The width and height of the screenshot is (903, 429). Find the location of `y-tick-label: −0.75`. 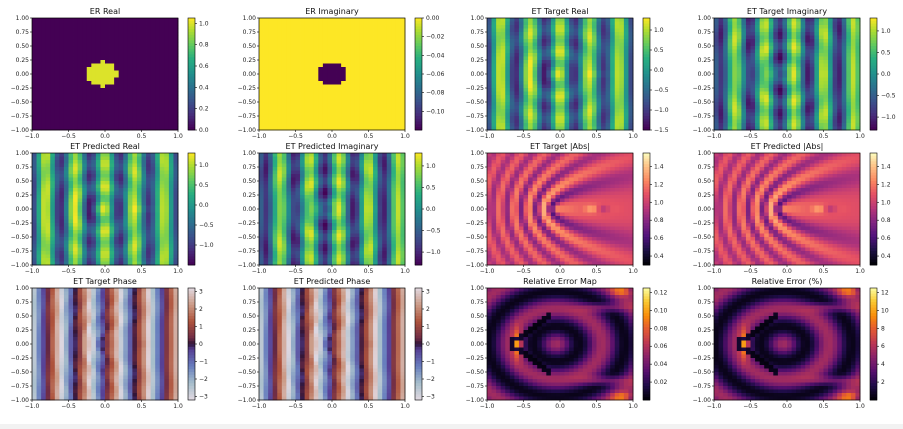

y-tick-label: −0.75 is located at coordinates (20, 116).